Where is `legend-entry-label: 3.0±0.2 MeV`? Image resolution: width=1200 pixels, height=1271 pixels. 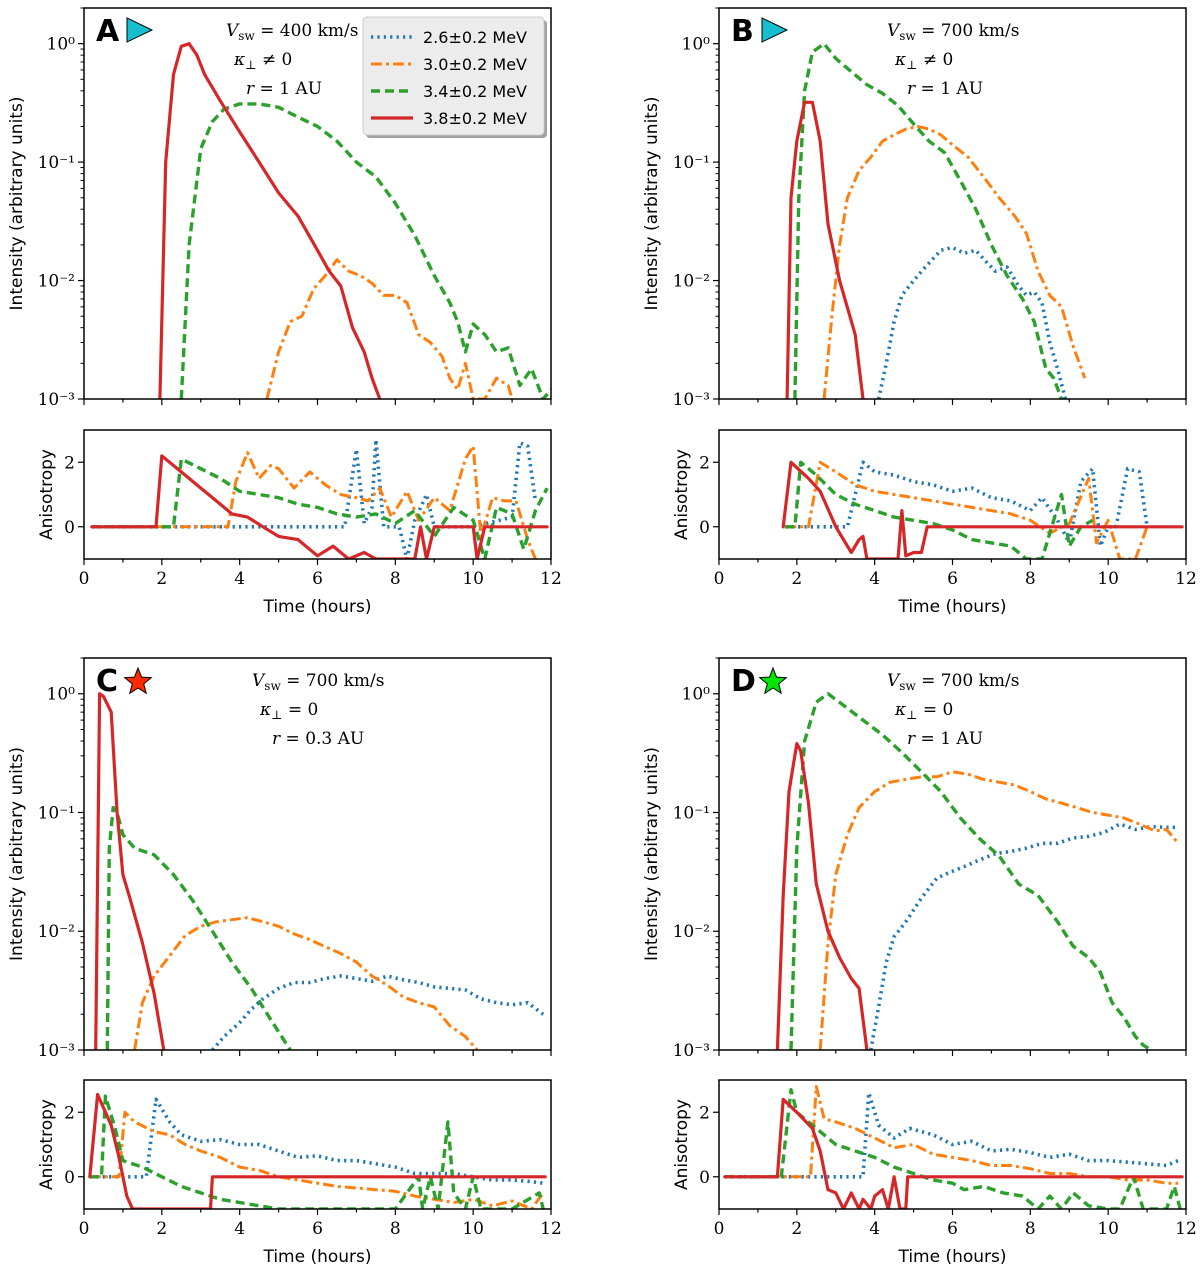 legend-entry-label: 3.0±0.2 MeV is located at coordinates (475, 64).